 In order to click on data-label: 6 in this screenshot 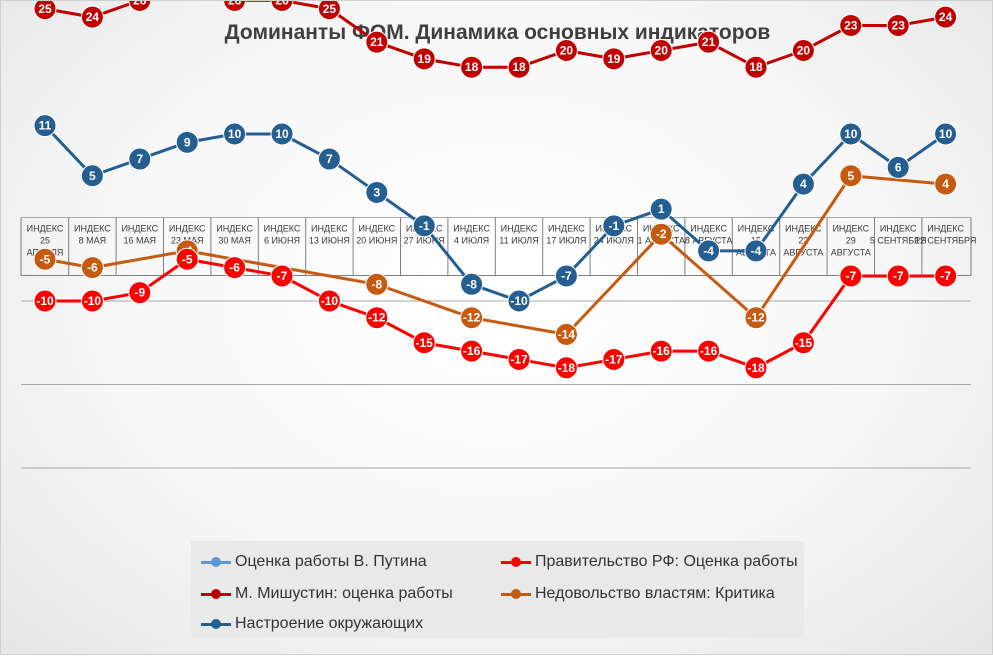, I will do `click(898, 167)`.